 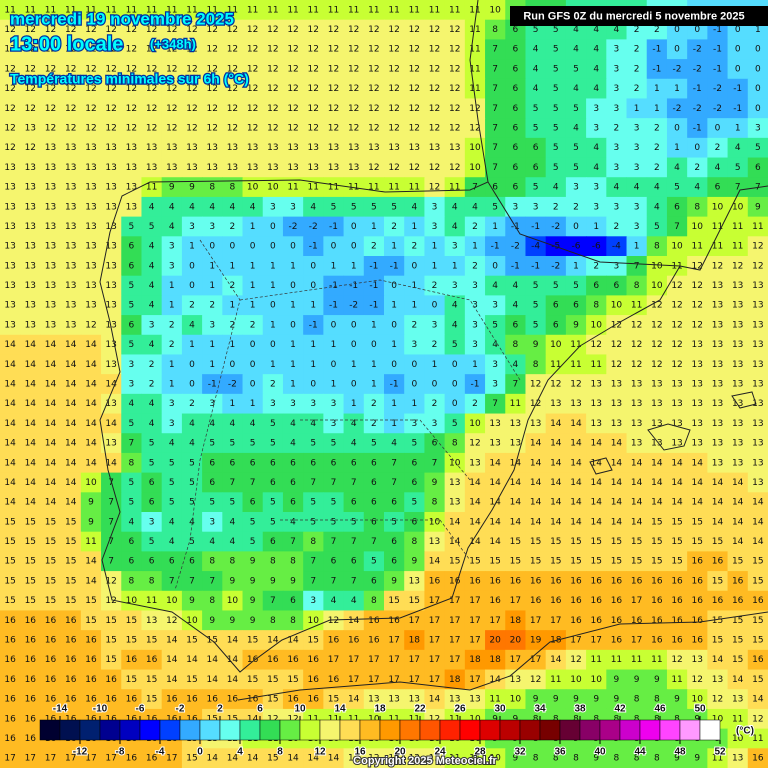 I want to click on temp-value: 17, so click(x=454, y=621).